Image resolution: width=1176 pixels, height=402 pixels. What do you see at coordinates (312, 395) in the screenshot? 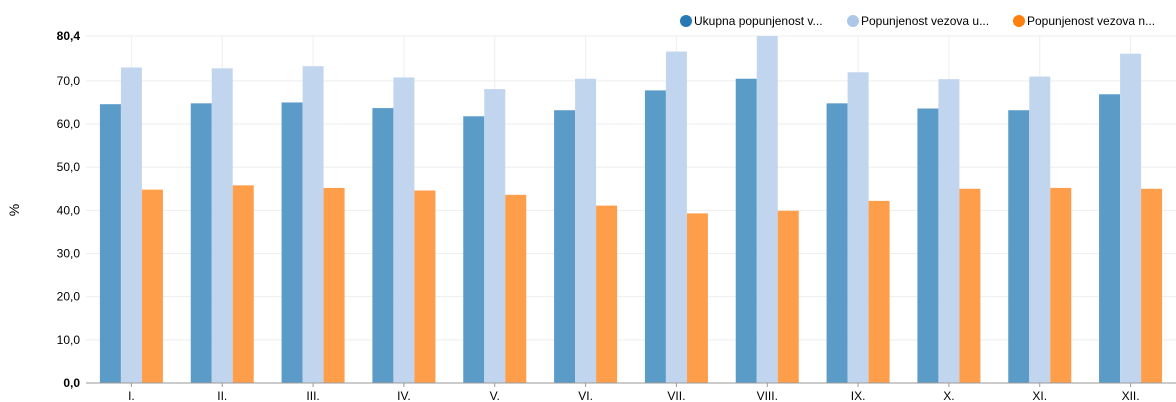
I see `x-tick-label: III.` at bounding box center [312, 395].